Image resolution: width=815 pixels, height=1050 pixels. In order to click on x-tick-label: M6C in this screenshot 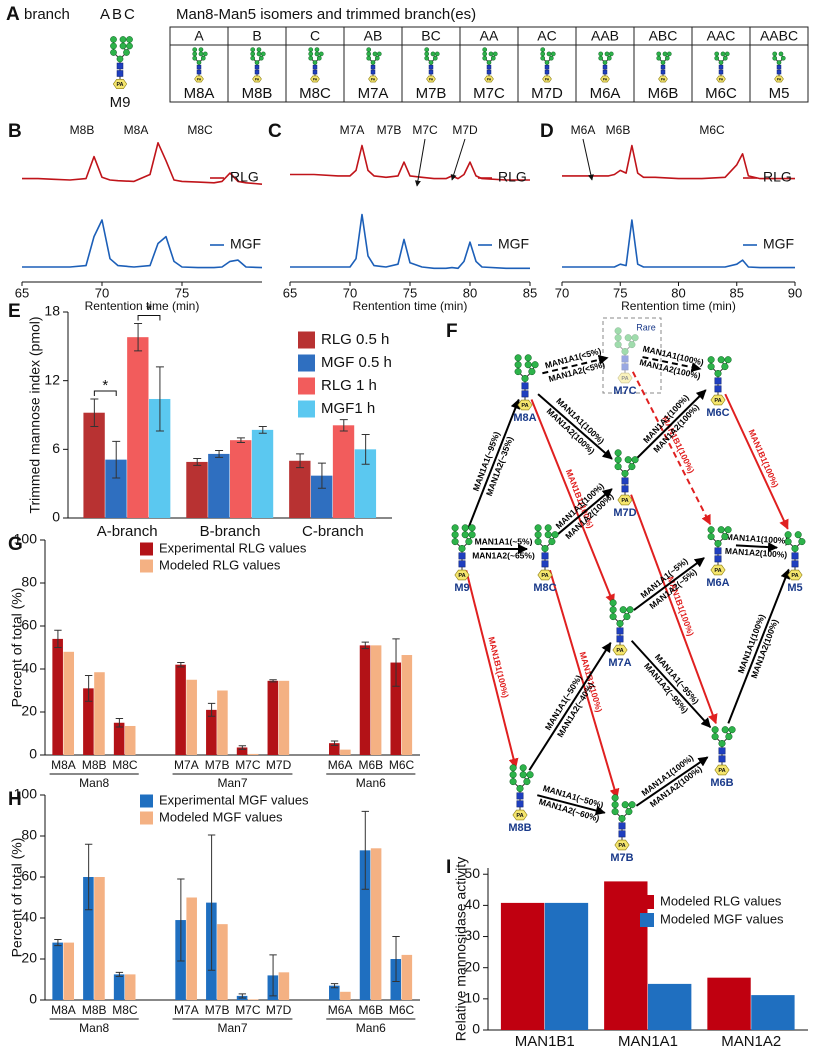, I will do `click(402, 765)`.